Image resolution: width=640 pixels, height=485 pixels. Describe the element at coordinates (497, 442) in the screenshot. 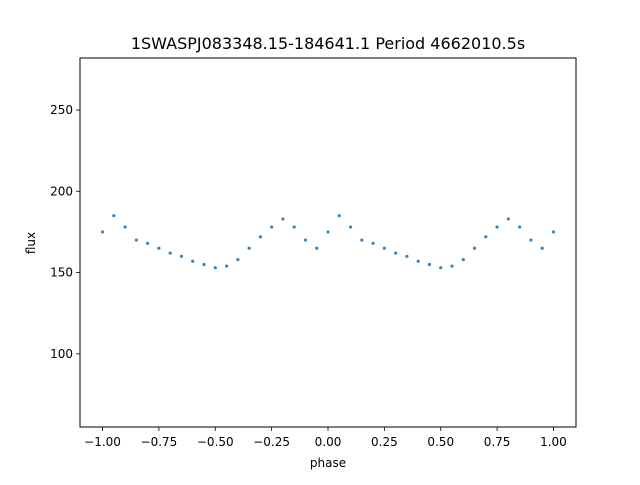

I see `x-tick-label: 0.75` at that location.